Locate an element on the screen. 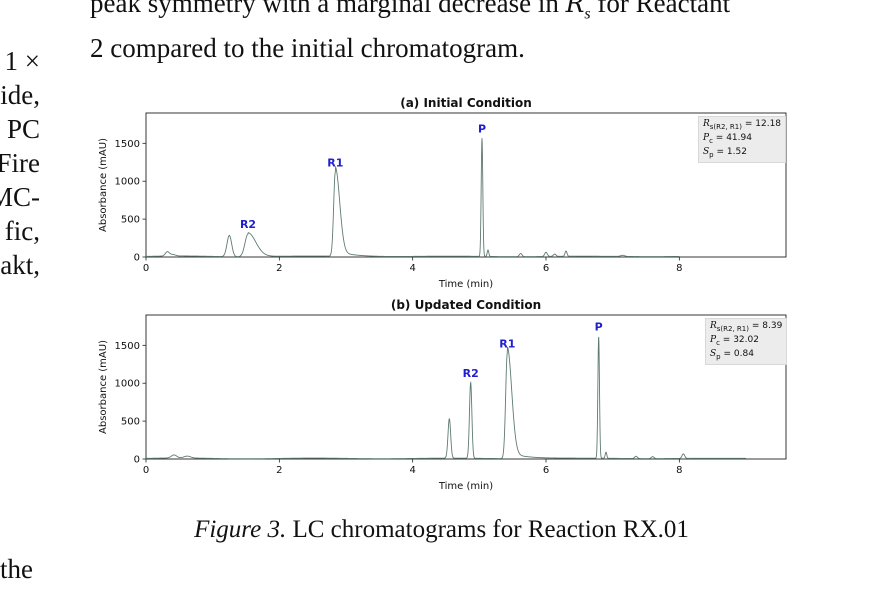  left-column-text: 1 × ide, PC Fire MC- fic, akt, is located at coordinates (20, 174).